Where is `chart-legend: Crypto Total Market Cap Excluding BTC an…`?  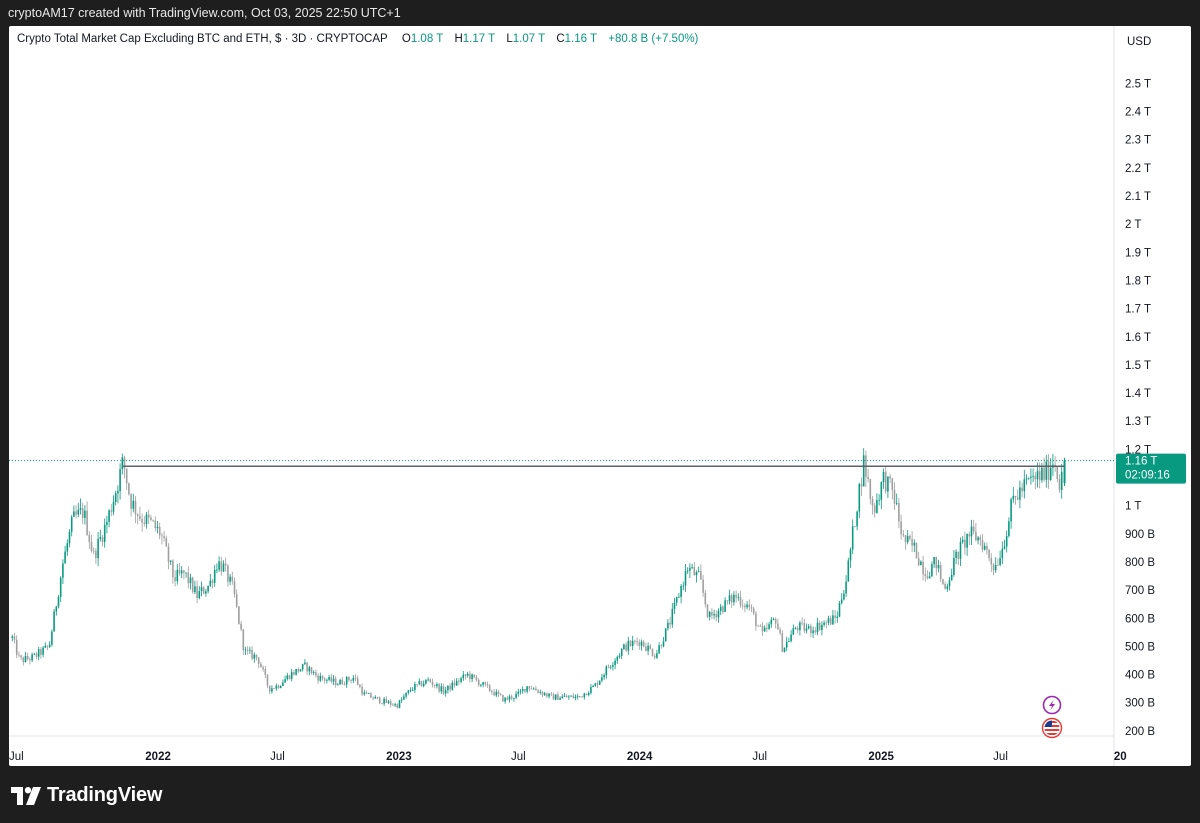
chart-legend: Crypto Total Market Cap Excluding BTC an… is located at coordinates (357, 39).